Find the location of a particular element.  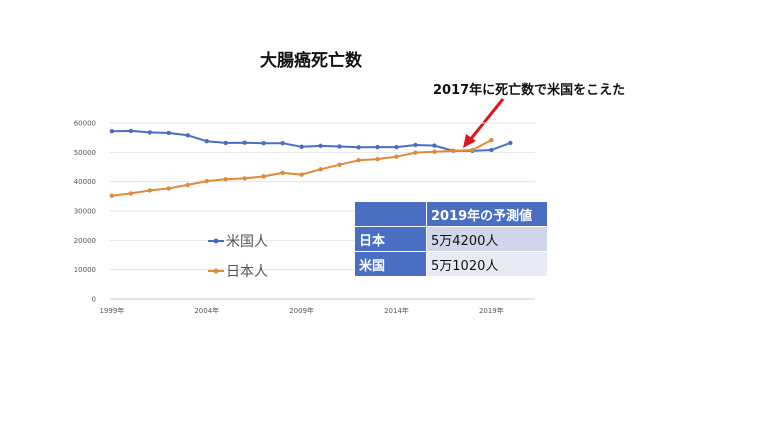

y-tick-label: 40000 is located at coordinates (85, 182).